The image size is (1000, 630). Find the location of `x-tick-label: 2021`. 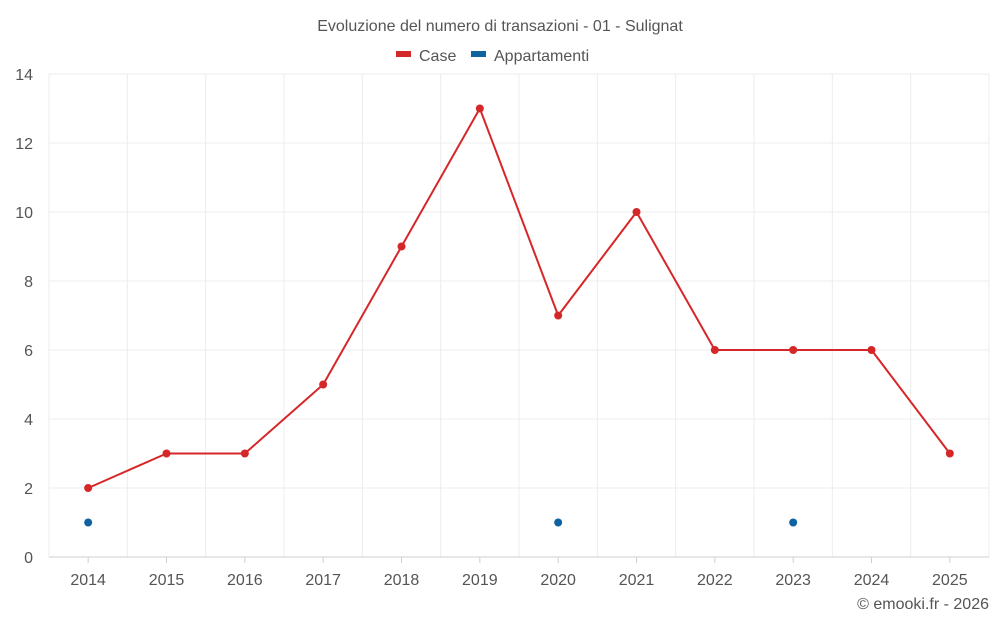

x-tick-label: 2021 is located at coordinates (637, 580).